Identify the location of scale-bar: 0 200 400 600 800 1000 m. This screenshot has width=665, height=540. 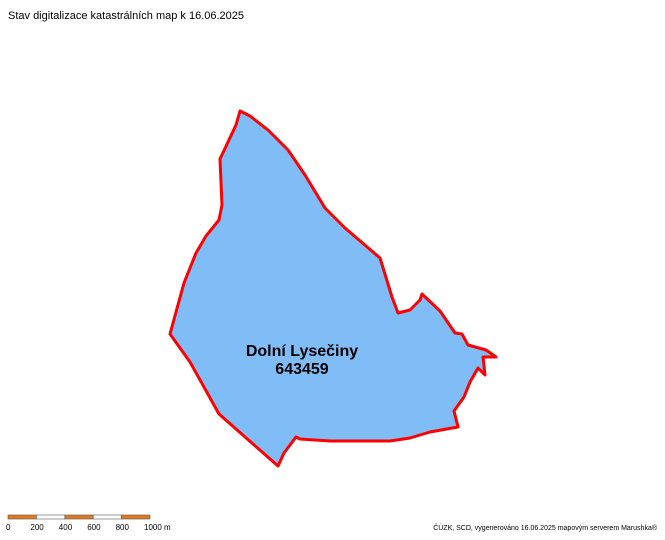
(88, 523).